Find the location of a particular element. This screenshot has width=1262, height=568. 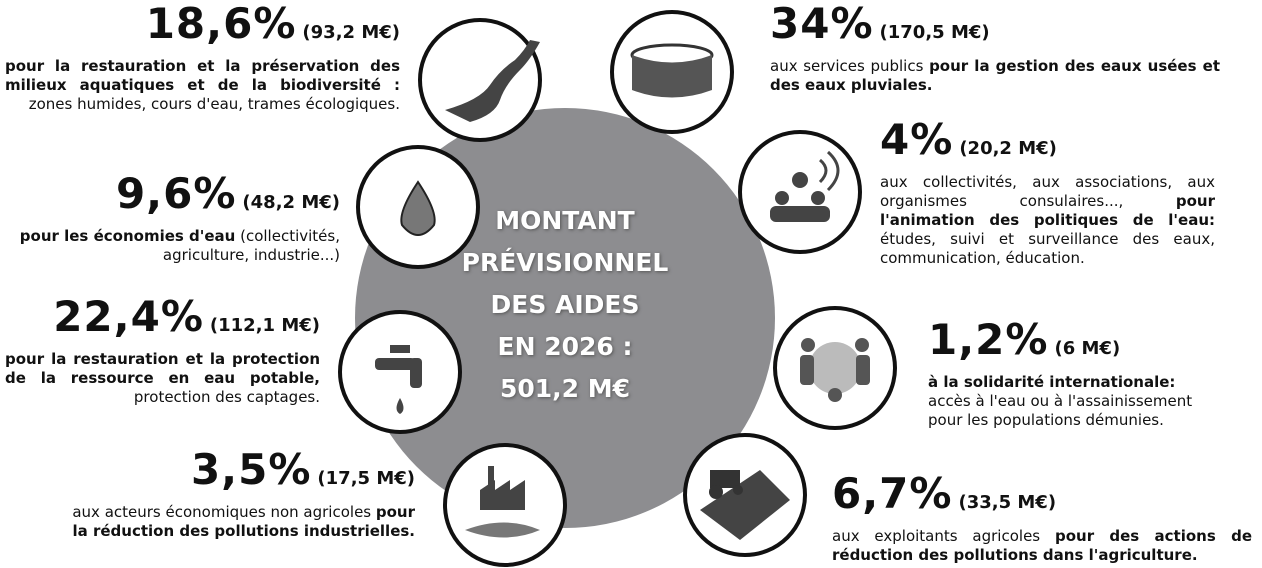

percent: 9,6% is located at coordinates (176, 193).